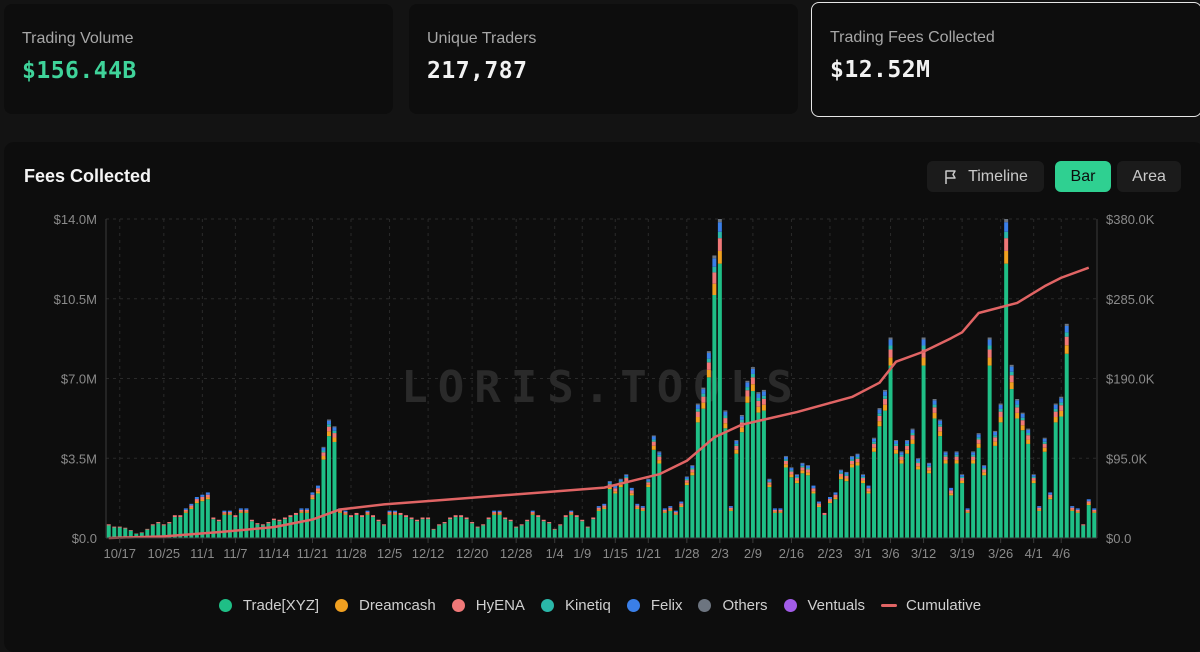 Image resolution: width=1200 pixels, height=652 pixels. What do you see at coordinates (576, 605) in the screenshot?
I see `legend-kinetiq: Kinetiq` at bounding box center [576, 605].